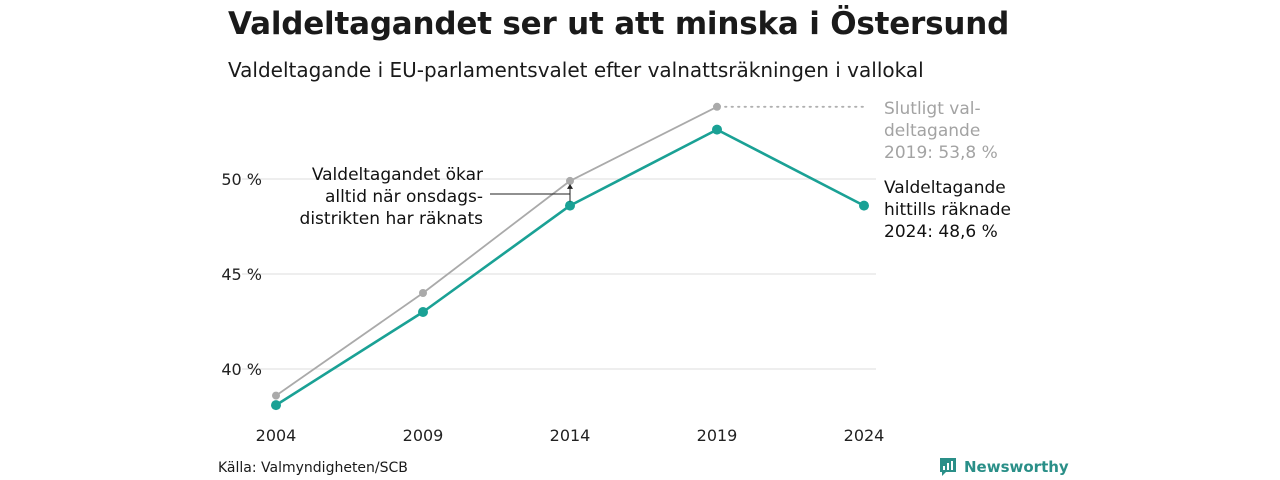 The image size is (1280, 480). Describe the element at coordinates (1016, 467) in the screenshot. I see `newsworthy-logo-text: Newsworthy` at that location.